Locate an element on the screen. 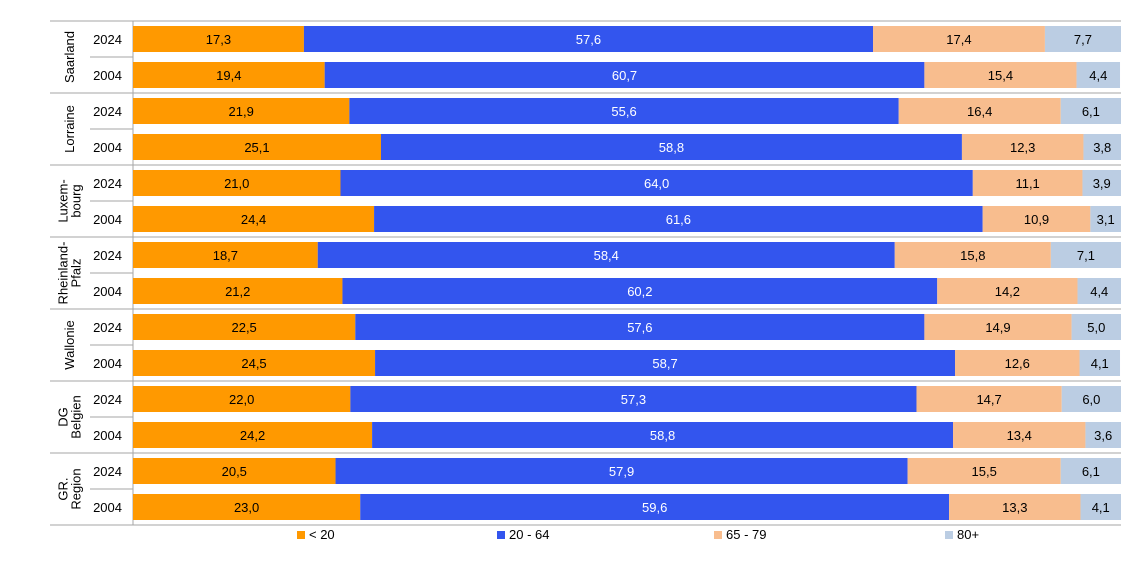 Image resolution: width=1140 pixels, height=561 pixels. data-label-65-79: 15,8 is located at coordinates (972, 255).